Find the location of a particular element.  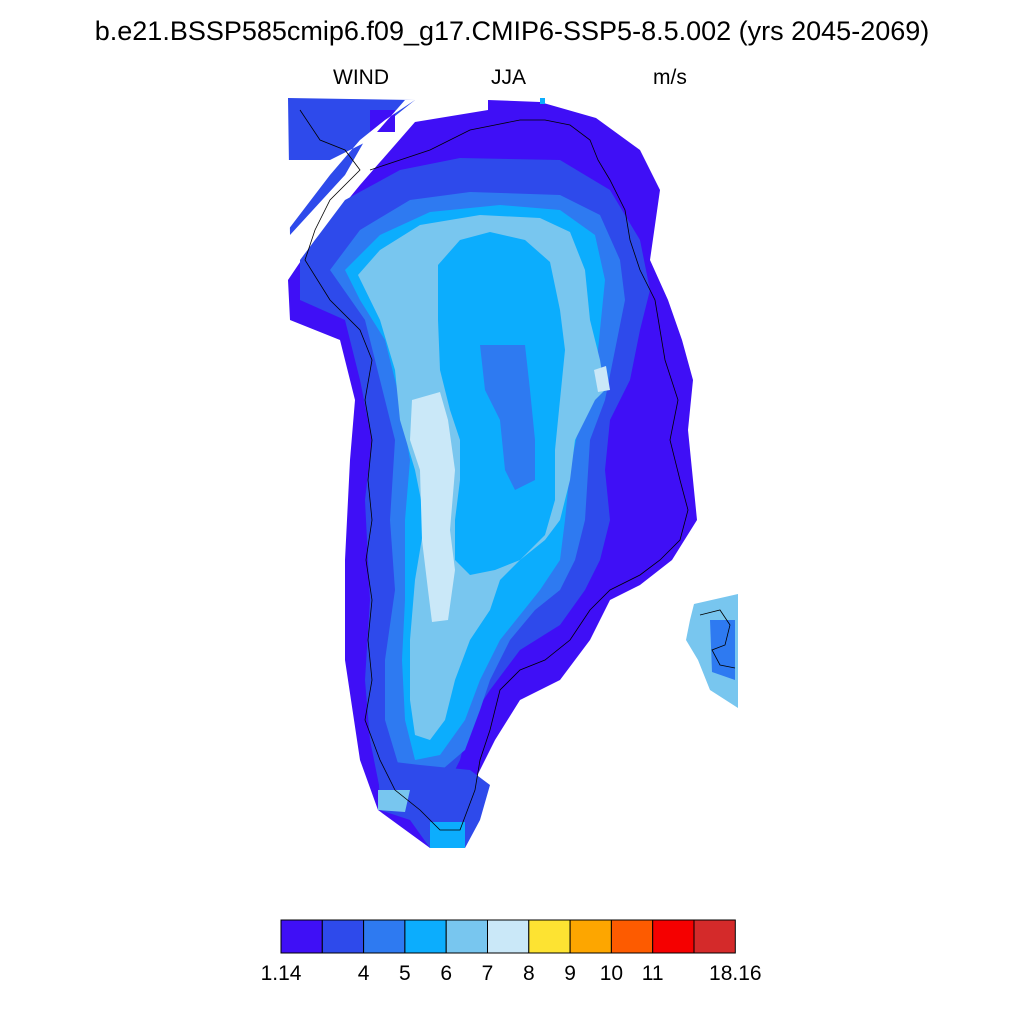

colorbar-tick-label: 7 is located at coordinates (488, 973).